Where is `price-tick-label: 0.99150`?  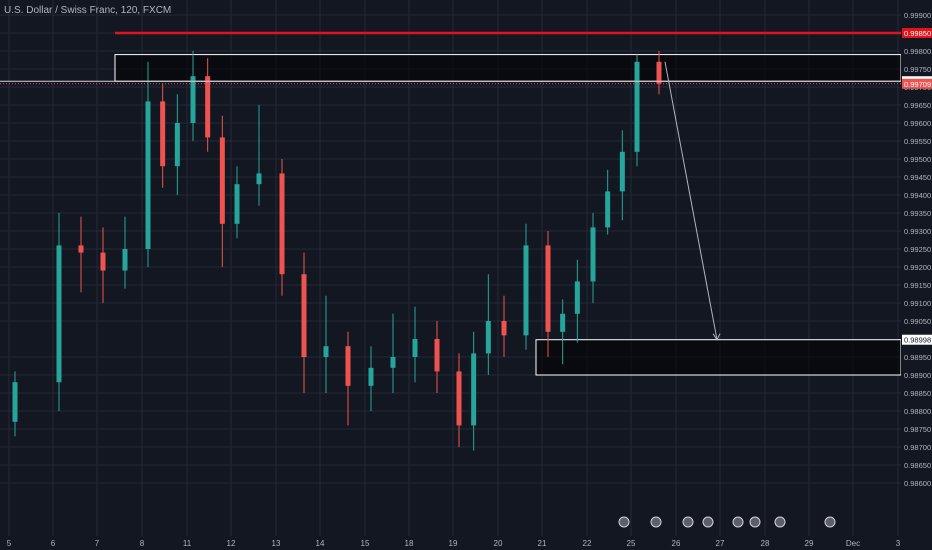
price-tick-label: 0.99150 is located at coordinates (917, 285).